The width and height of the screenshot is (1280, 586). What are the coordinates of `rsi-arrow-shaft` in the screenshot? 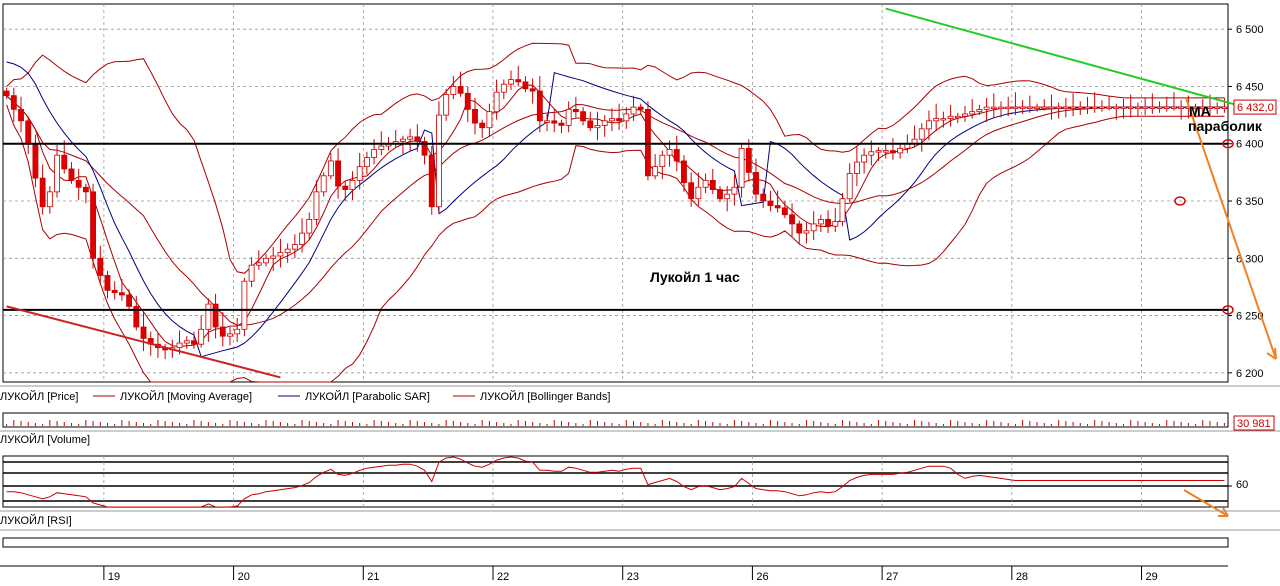 It's located at (1206, 503).